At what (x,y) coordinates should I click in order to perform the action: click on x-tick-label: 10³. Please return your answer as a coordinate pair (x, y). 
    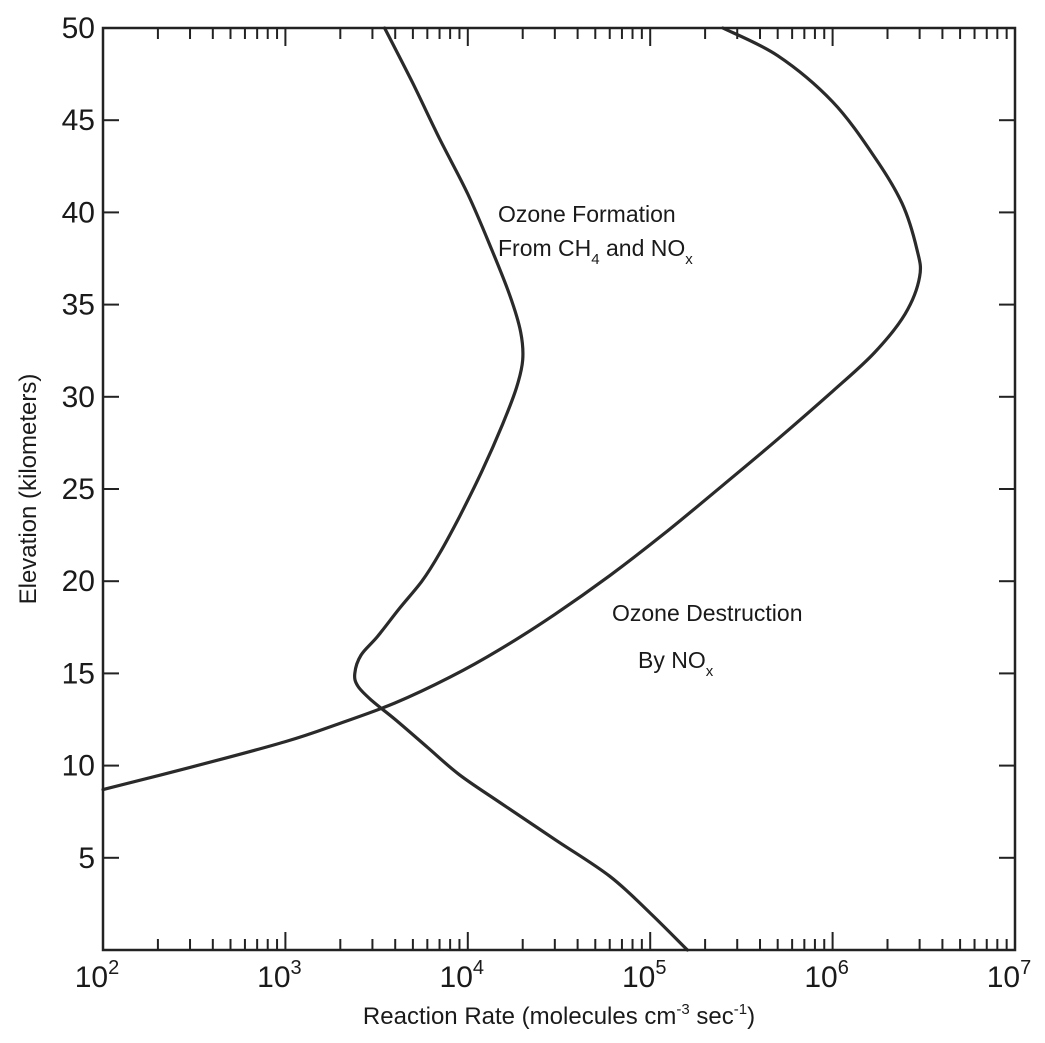
    Looking at the image, I should click on (279, 975).